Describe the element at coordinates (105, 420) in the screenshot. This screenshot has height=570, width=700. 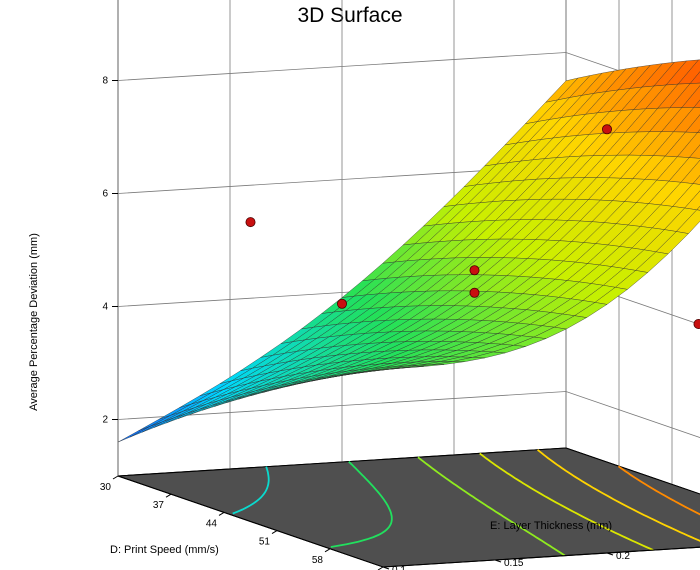
I see `z-tick-label: 2` at that location.